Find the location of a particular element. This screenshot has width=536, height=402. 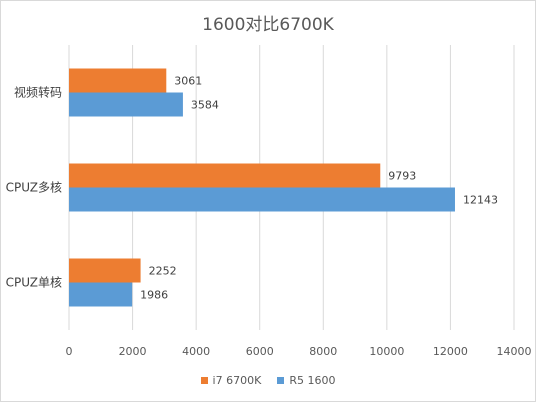

legend-item-r5: R5 1600 is located at coordinates (306, 380).